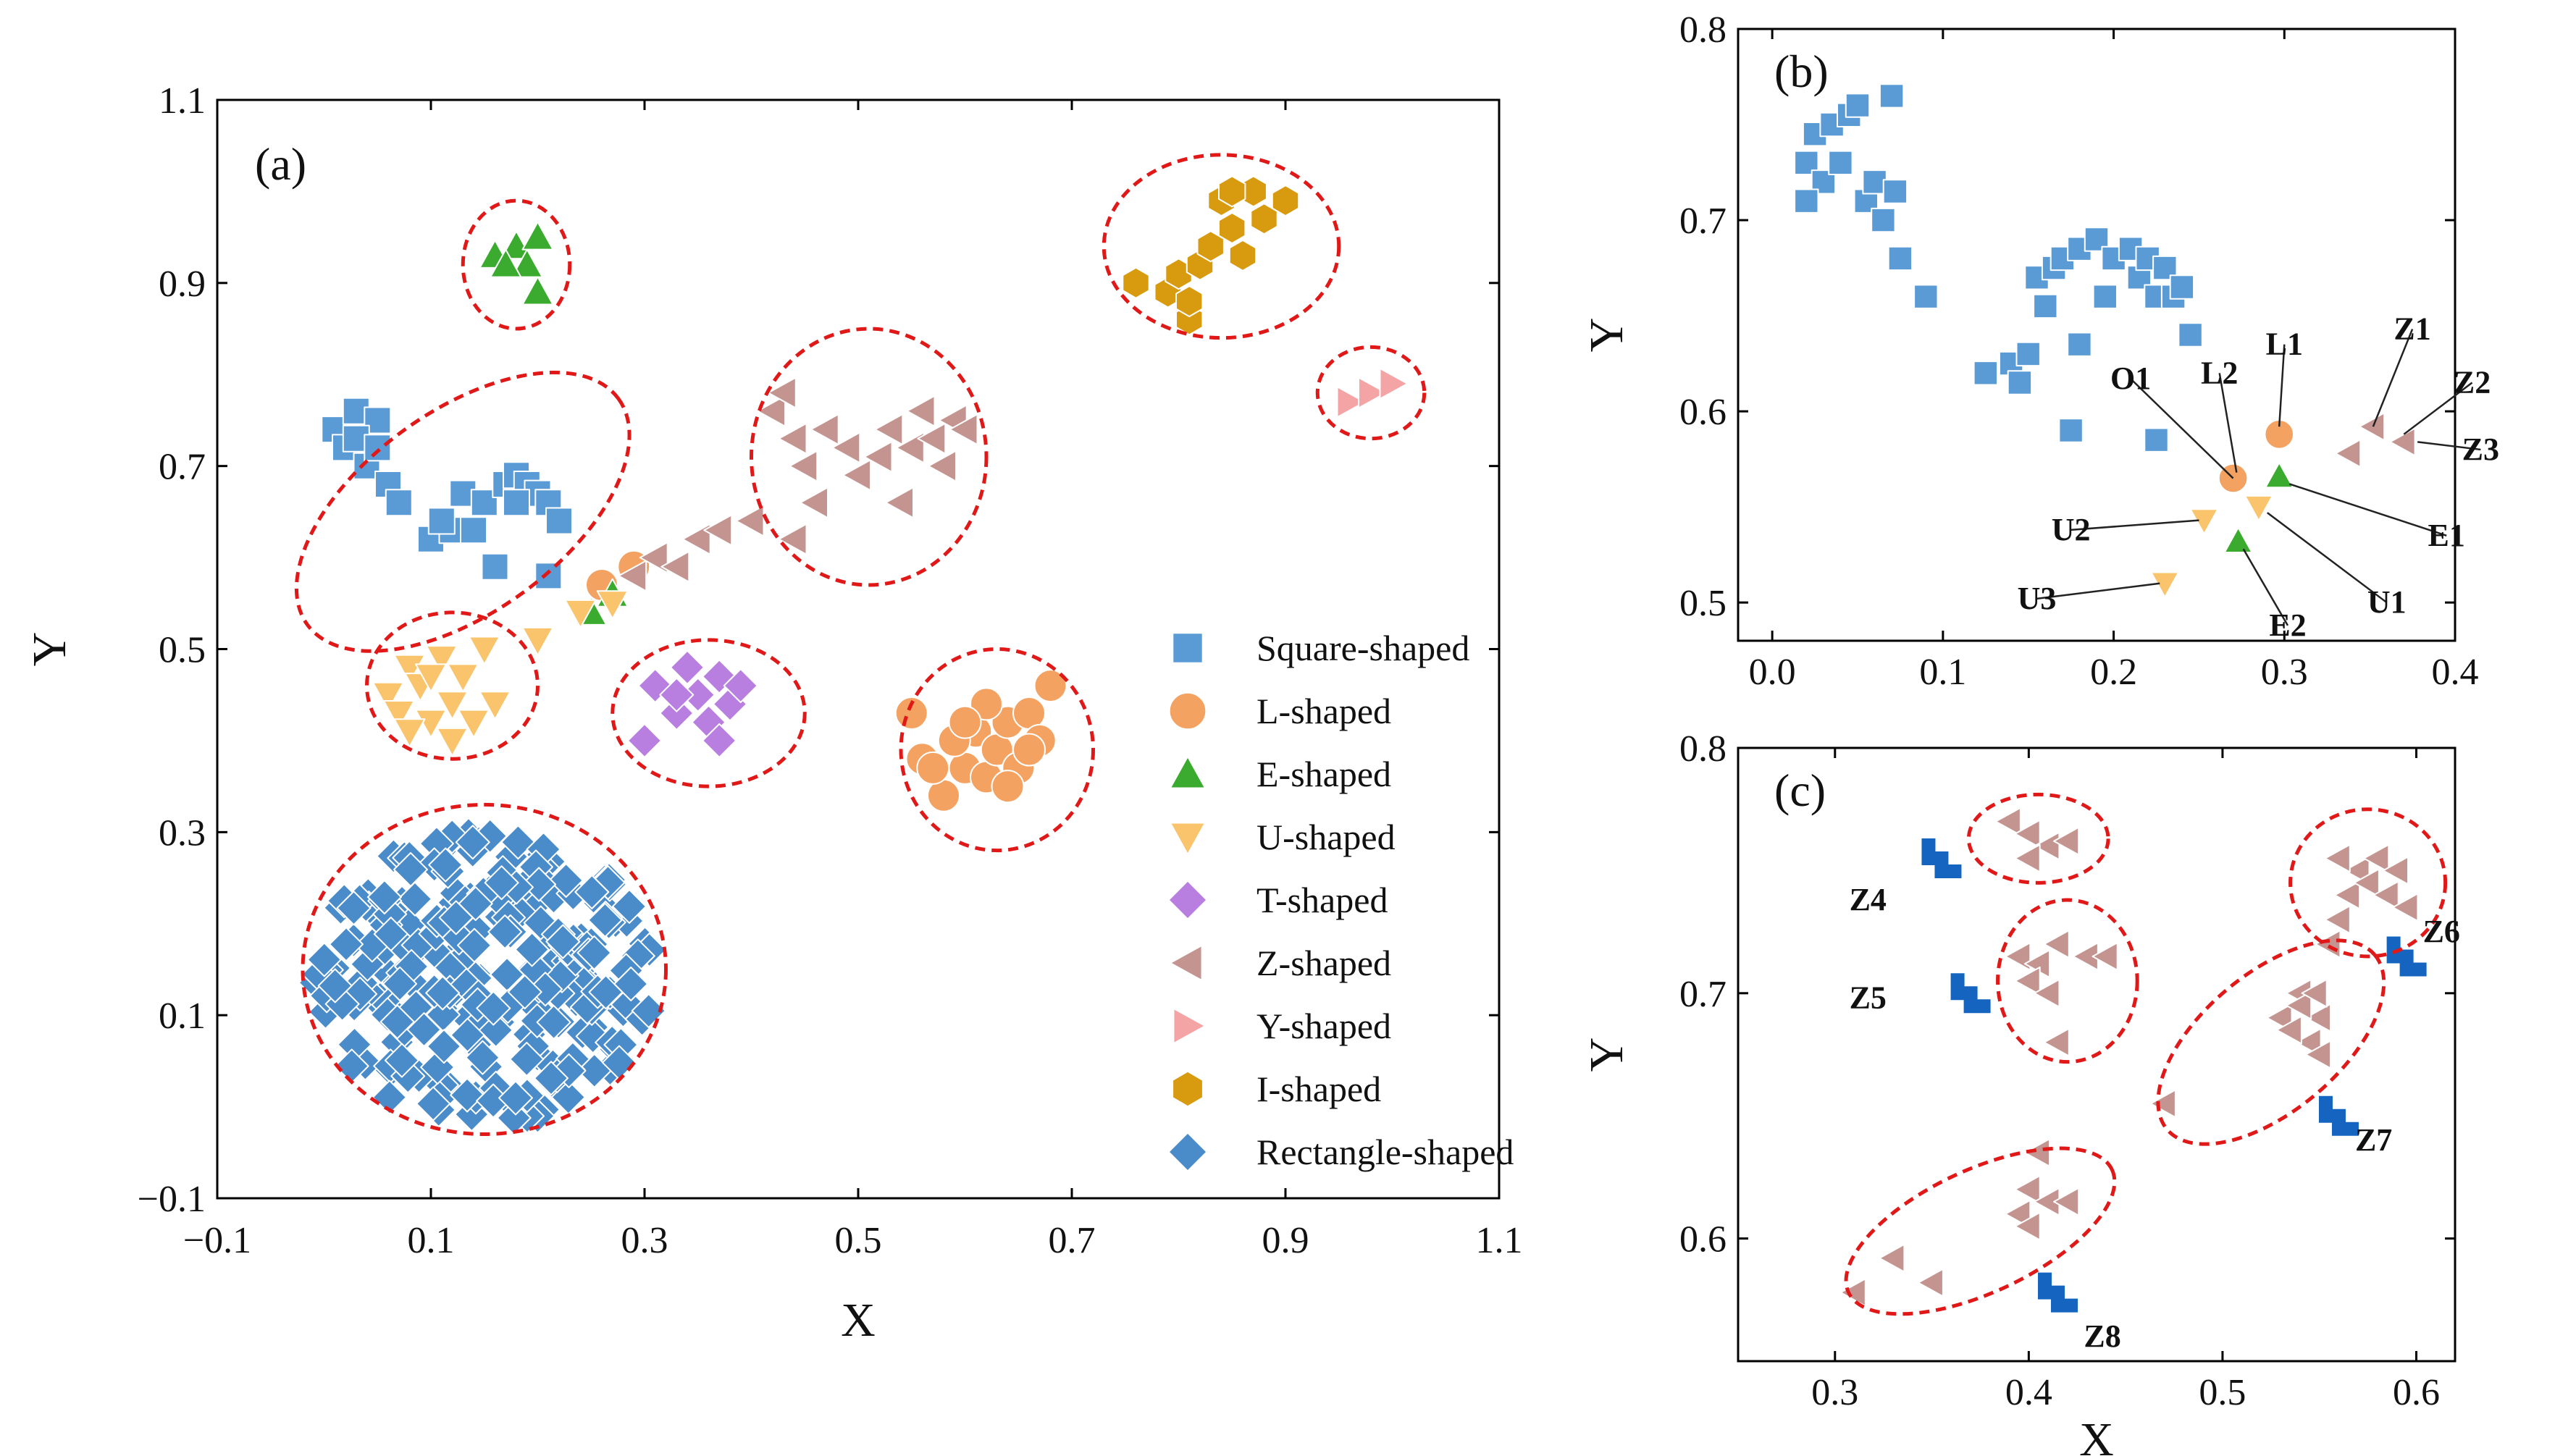  What do you see at coordinates (2373, 1140) in the screenshot?
I see `callout-label: Z7` at bounding box center [2373, 1140].